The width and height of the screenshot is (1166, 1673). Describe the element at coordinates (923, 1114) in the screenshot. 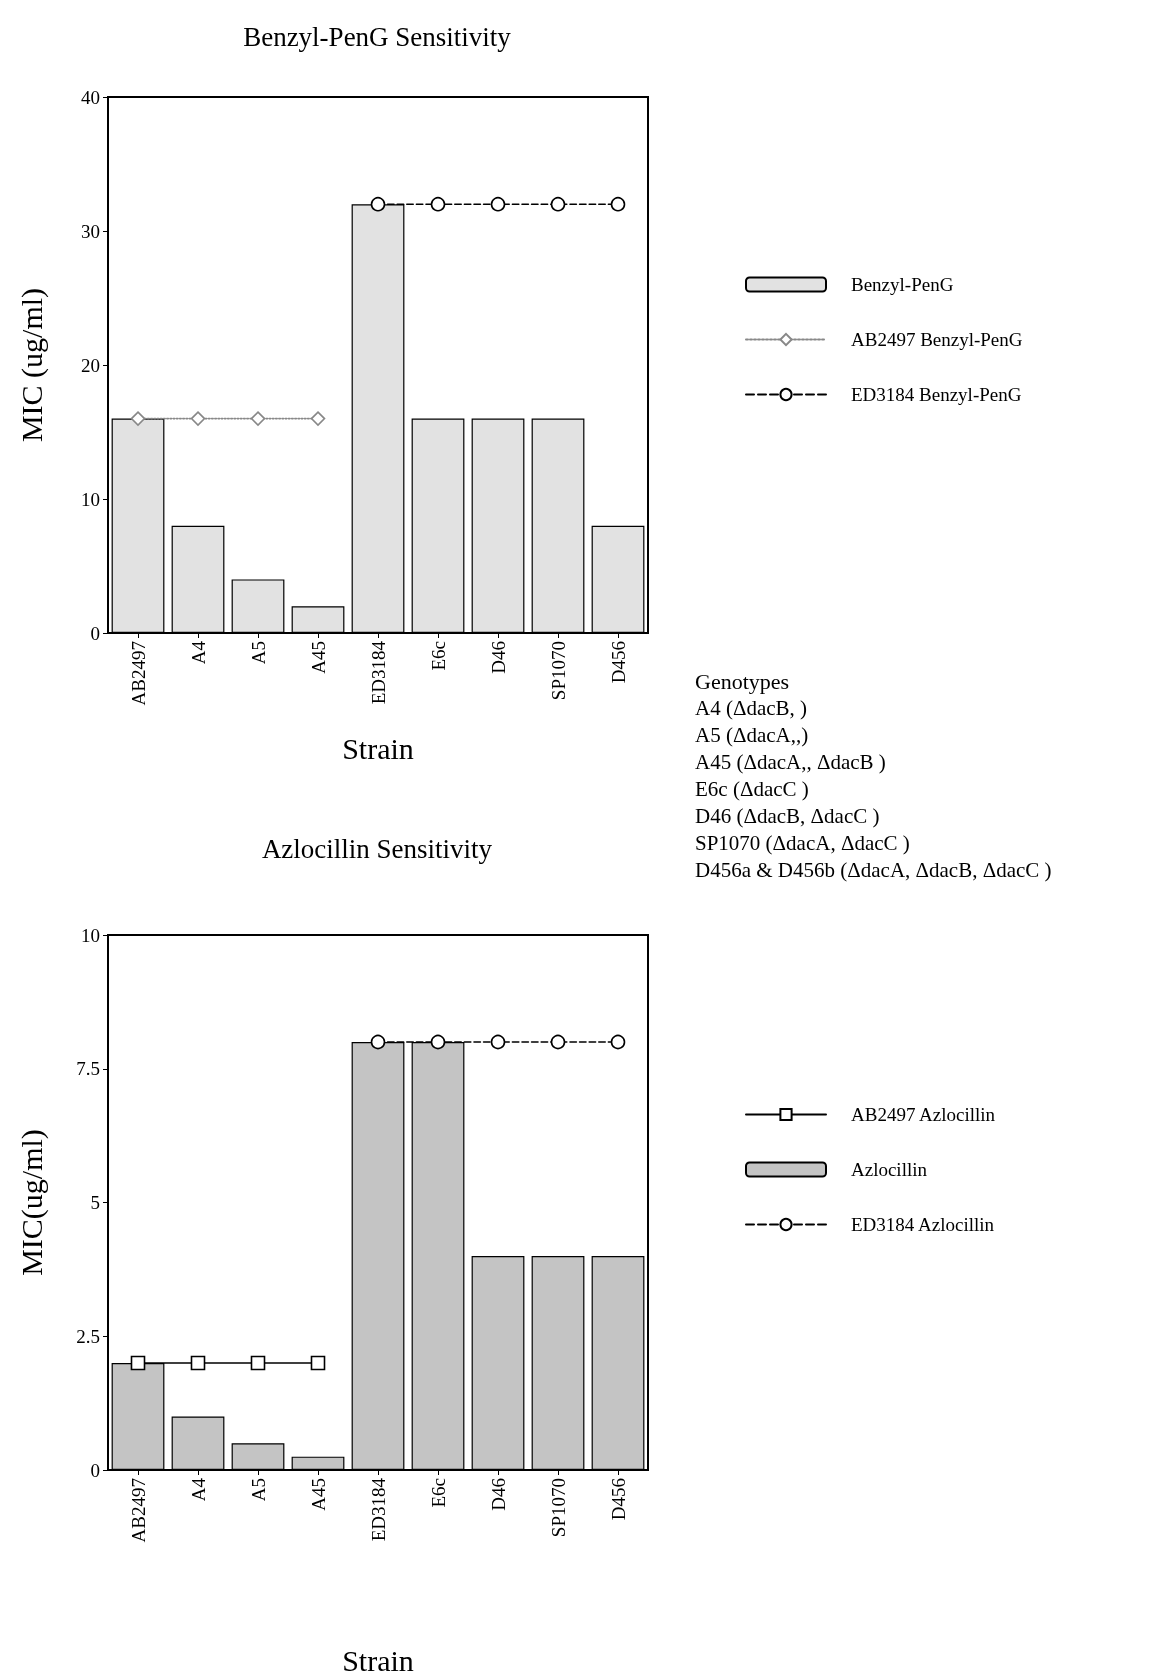

I see `legend-label: AB2497 Azlocillin` at that location.